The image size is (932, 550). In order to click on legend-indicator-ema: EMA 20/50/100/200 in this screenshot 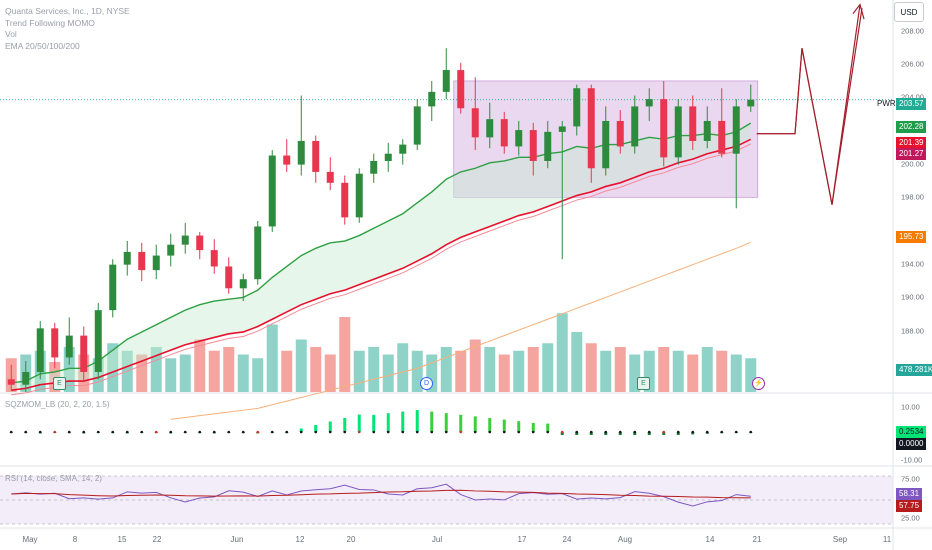, I will do `click(42, 45)`.